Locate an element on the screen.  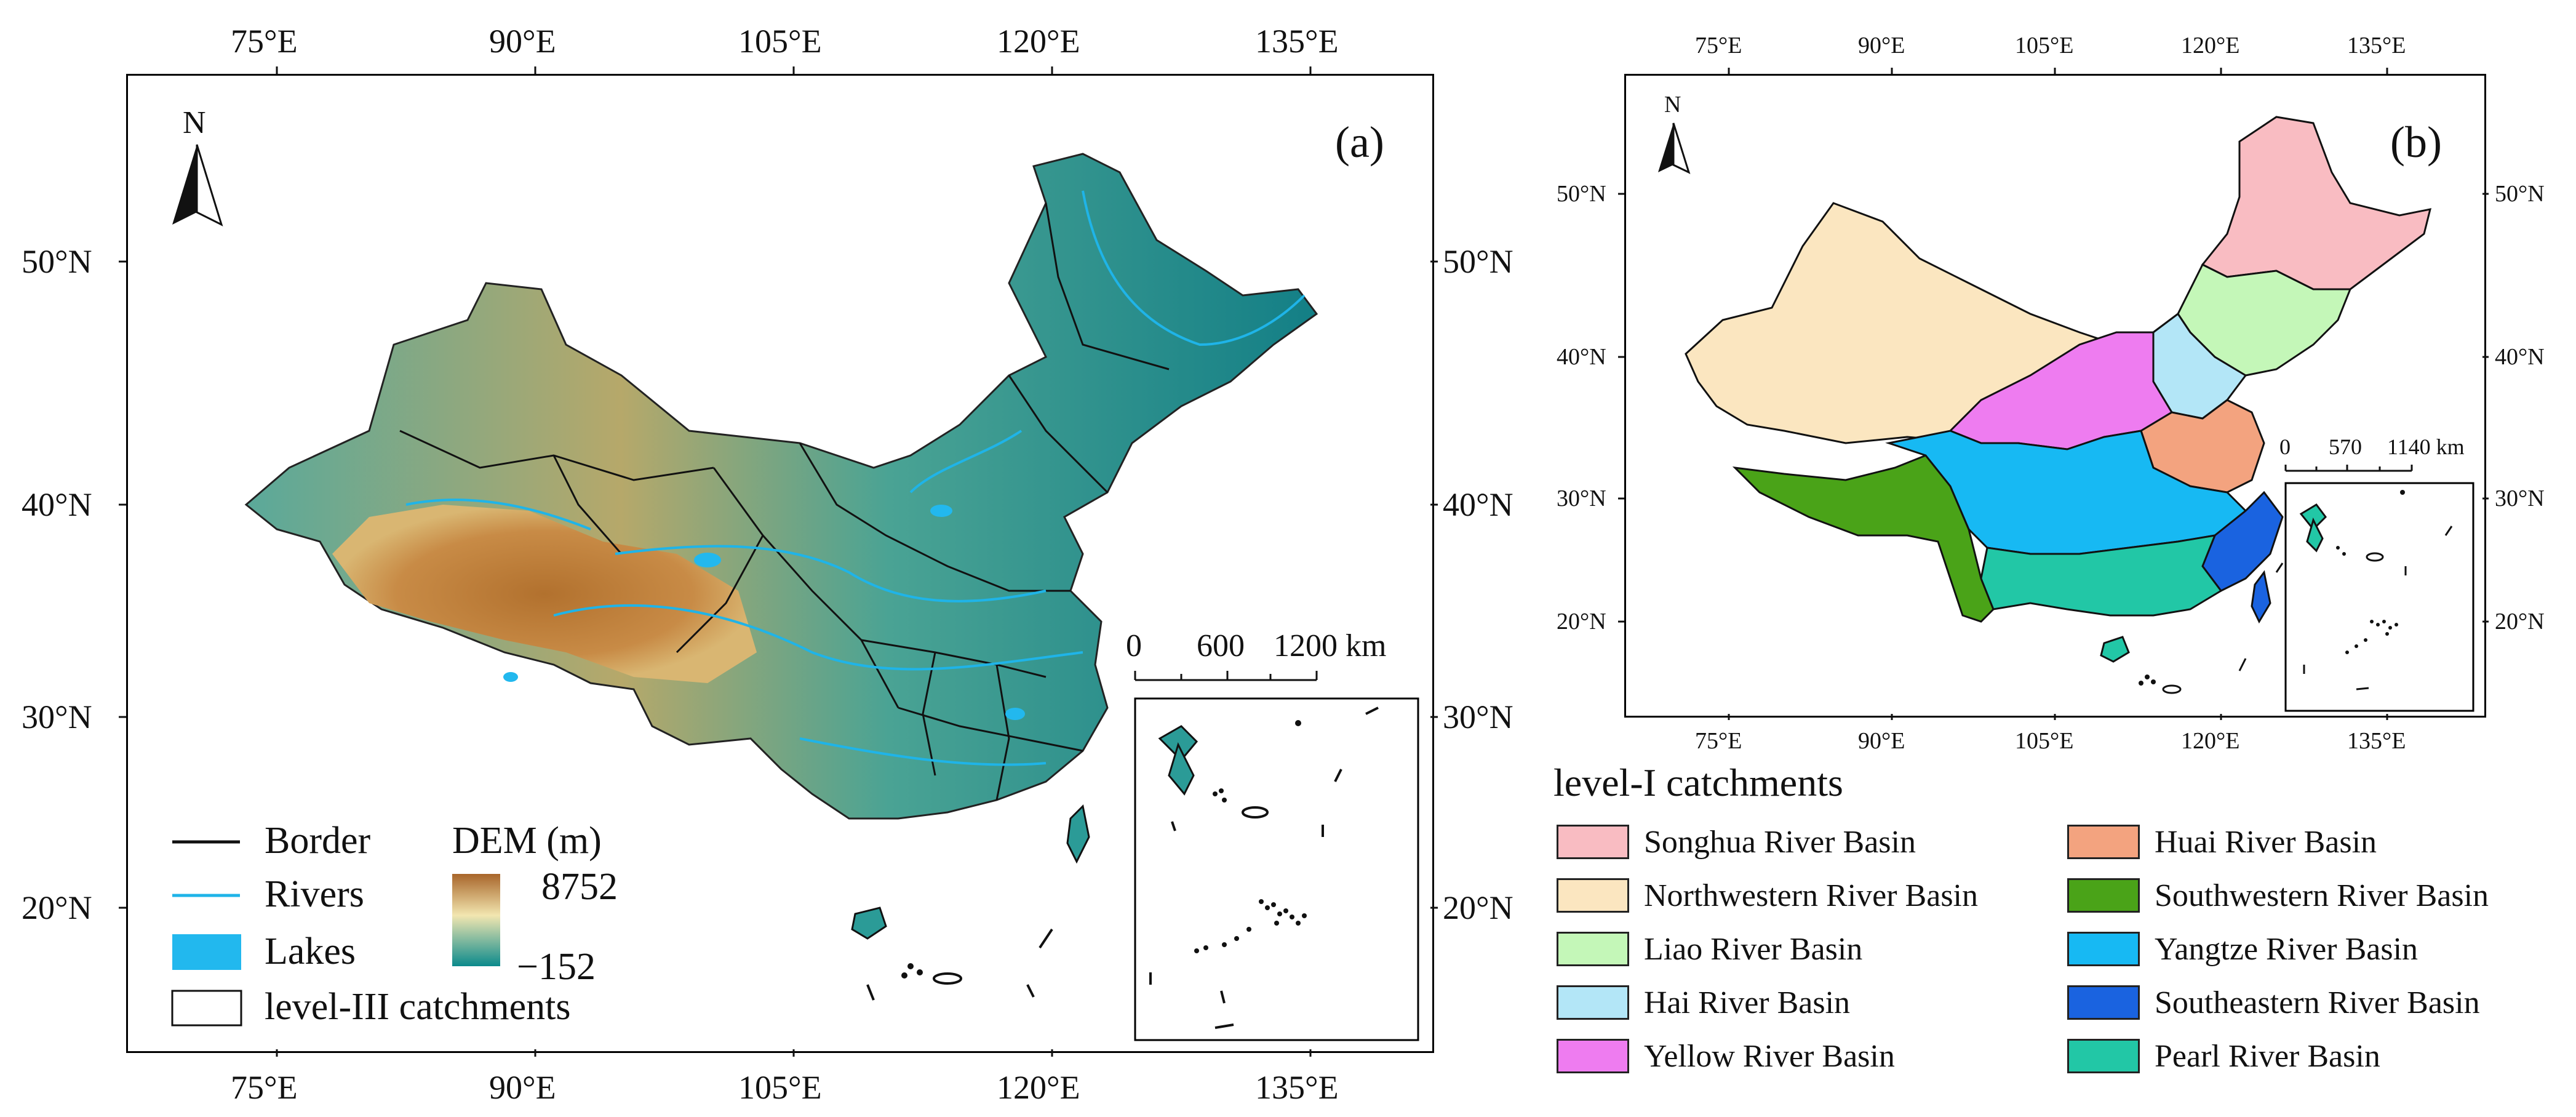
legend-item-yangtze: Yangtze River Basin is located at coordinates (2242, 949).